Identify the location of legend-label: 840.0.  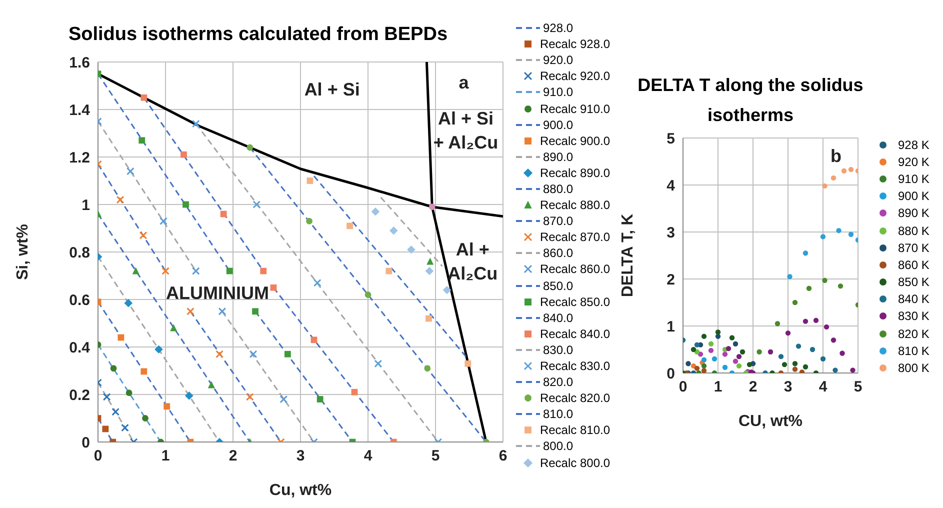
(558, 317).